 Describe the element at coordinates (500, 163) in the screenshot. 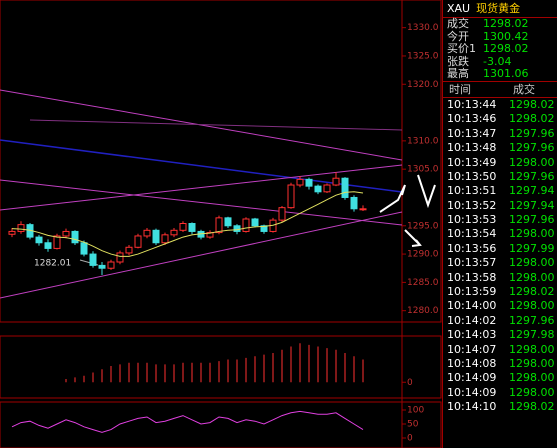

I see `trade-row: 10:13:49 1298.00` at that location.